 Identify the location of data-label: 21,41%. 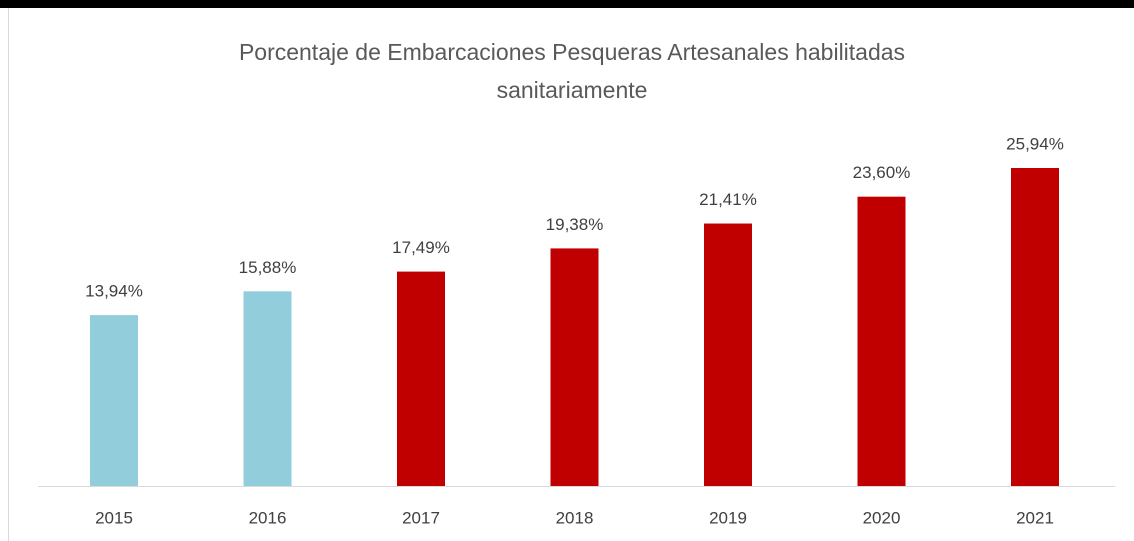
(728, 199).